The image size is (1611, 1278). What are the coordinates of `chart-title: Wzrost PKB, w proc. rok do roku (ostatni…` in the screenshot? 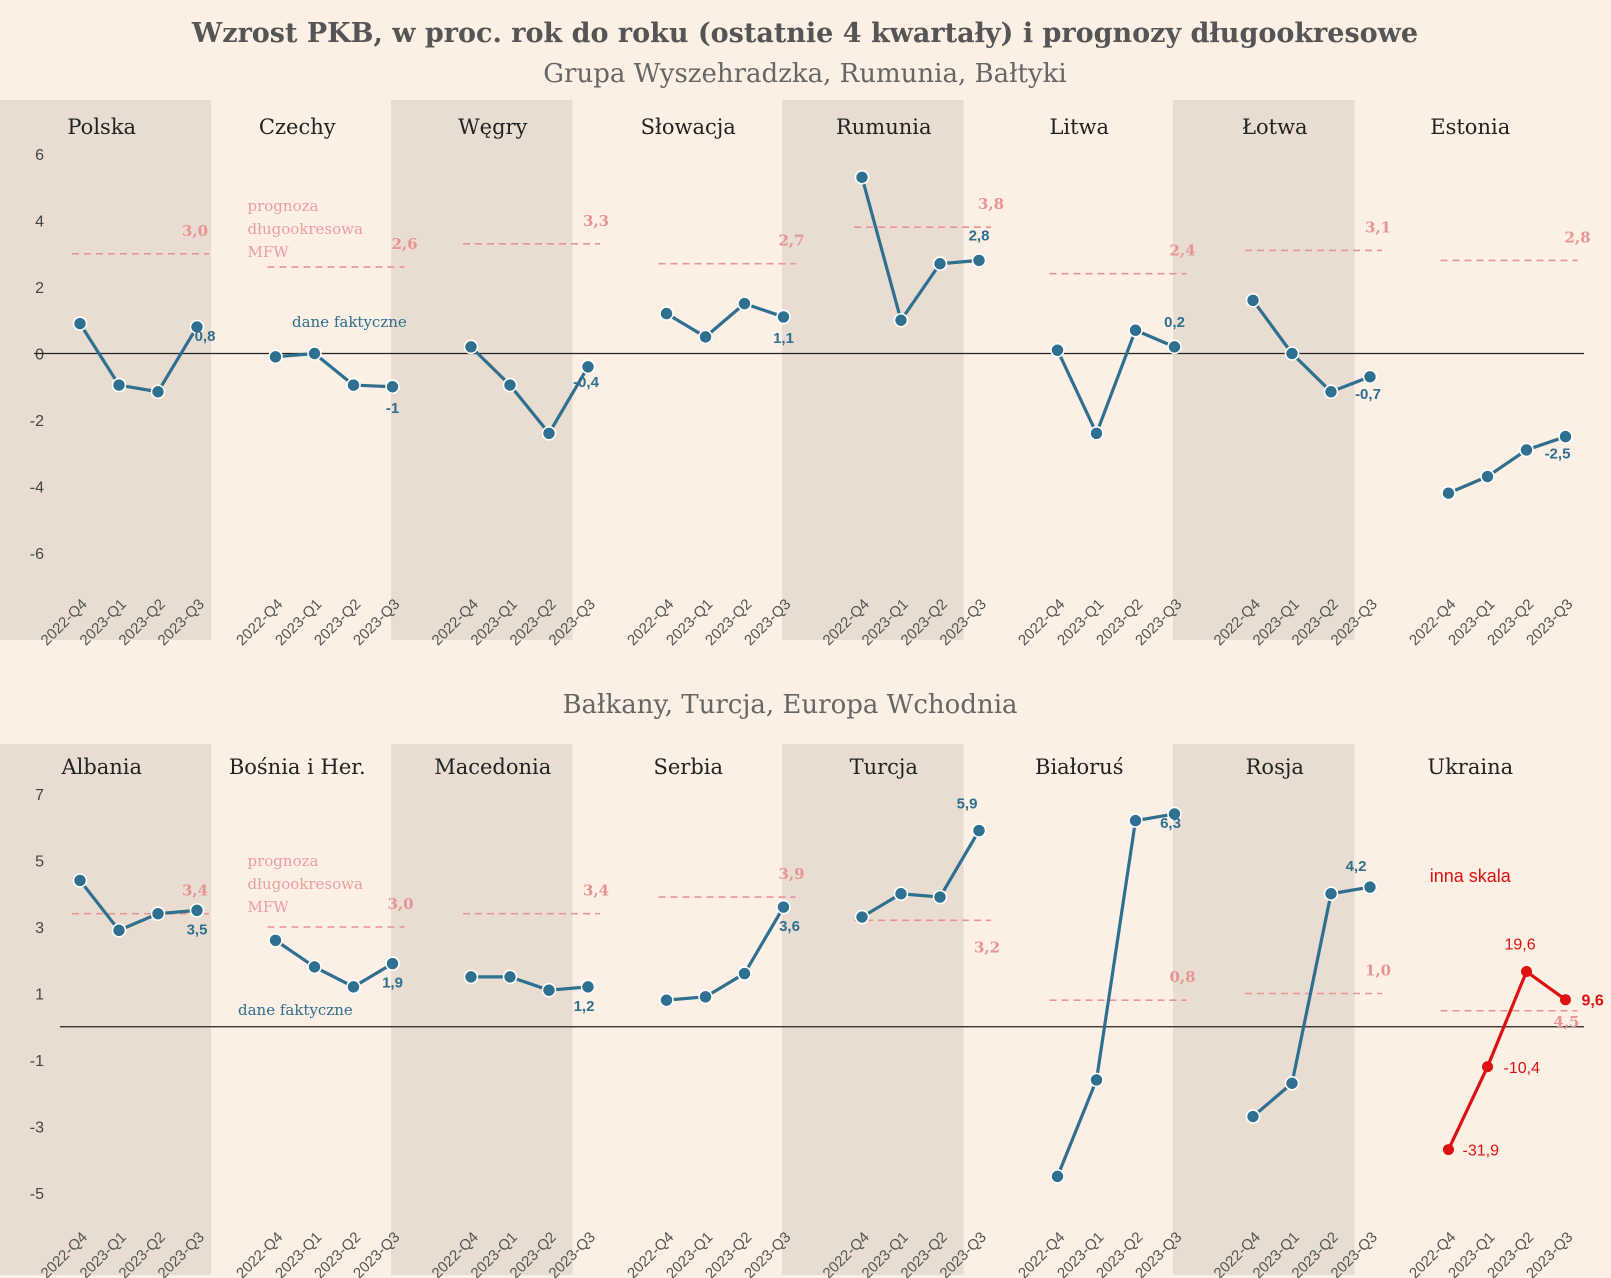 It's located at (804, 33).